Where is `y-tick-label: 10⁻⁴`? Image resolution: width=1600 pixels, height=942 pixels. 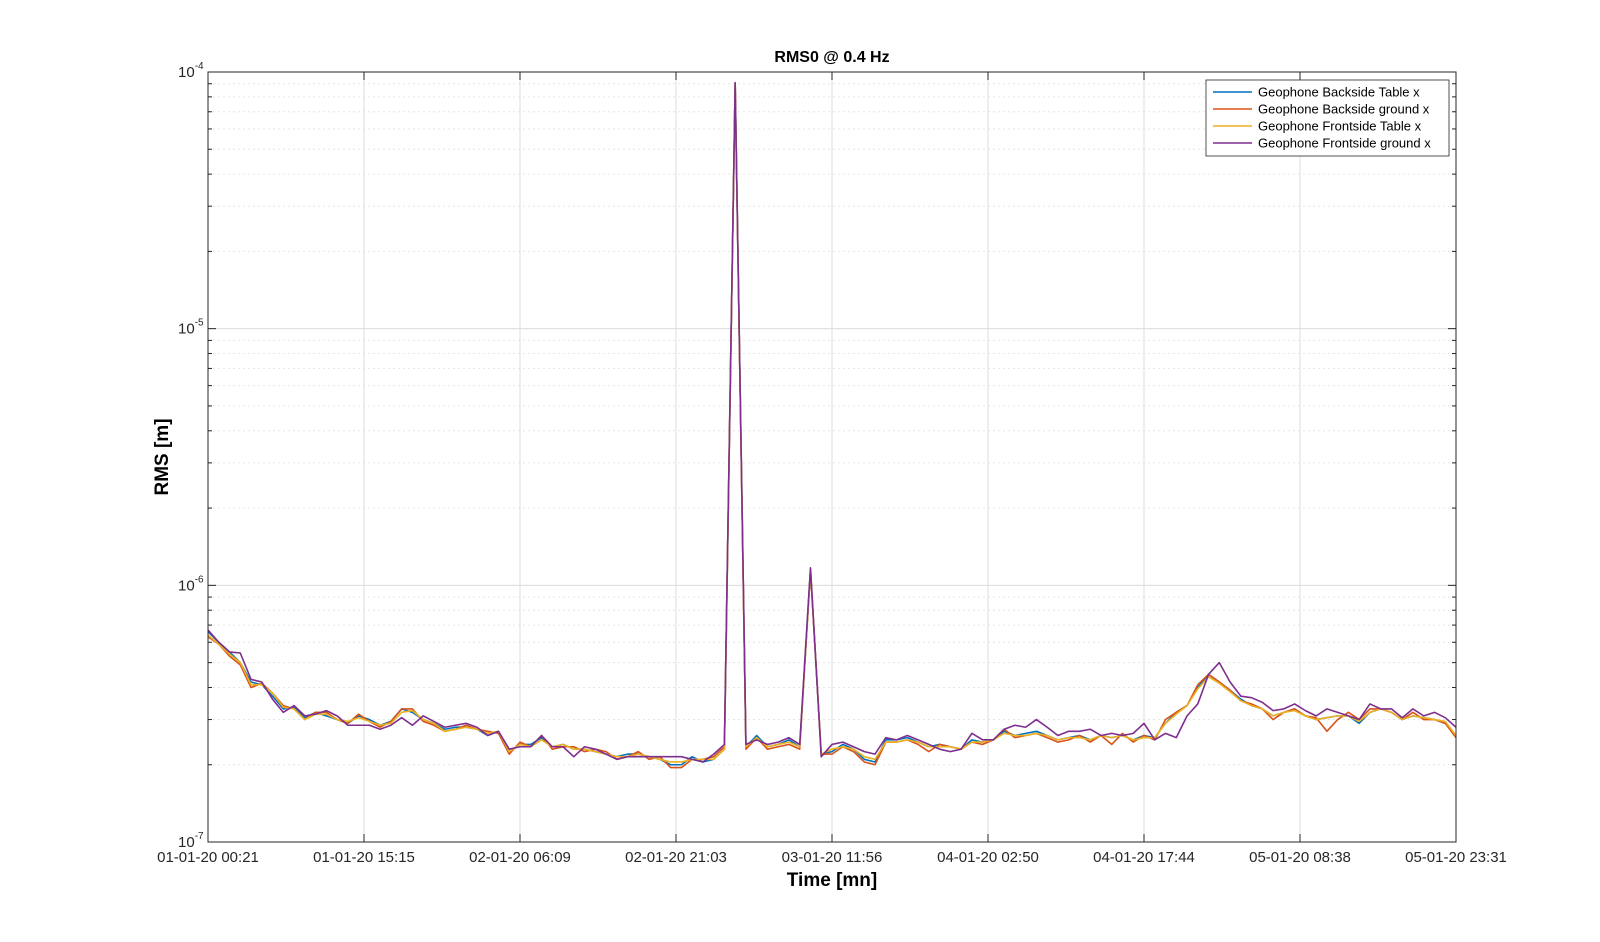 y-tick-label: 10⁻⁴ is located at coordinates (191, 71).